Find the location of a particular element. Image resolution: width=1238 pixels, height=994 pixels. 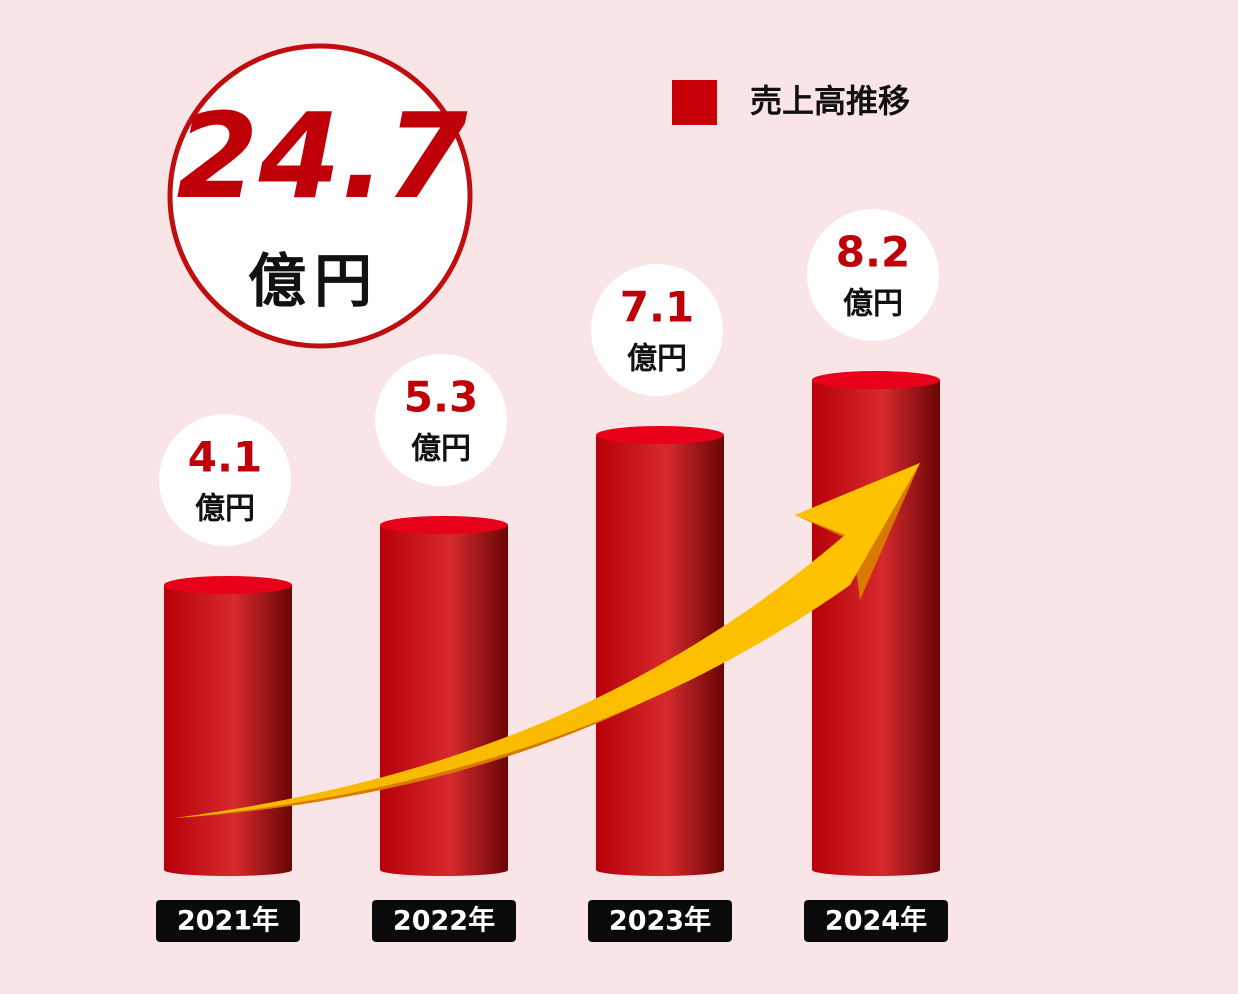

legend-swatch is located at coordinates (694, 102).